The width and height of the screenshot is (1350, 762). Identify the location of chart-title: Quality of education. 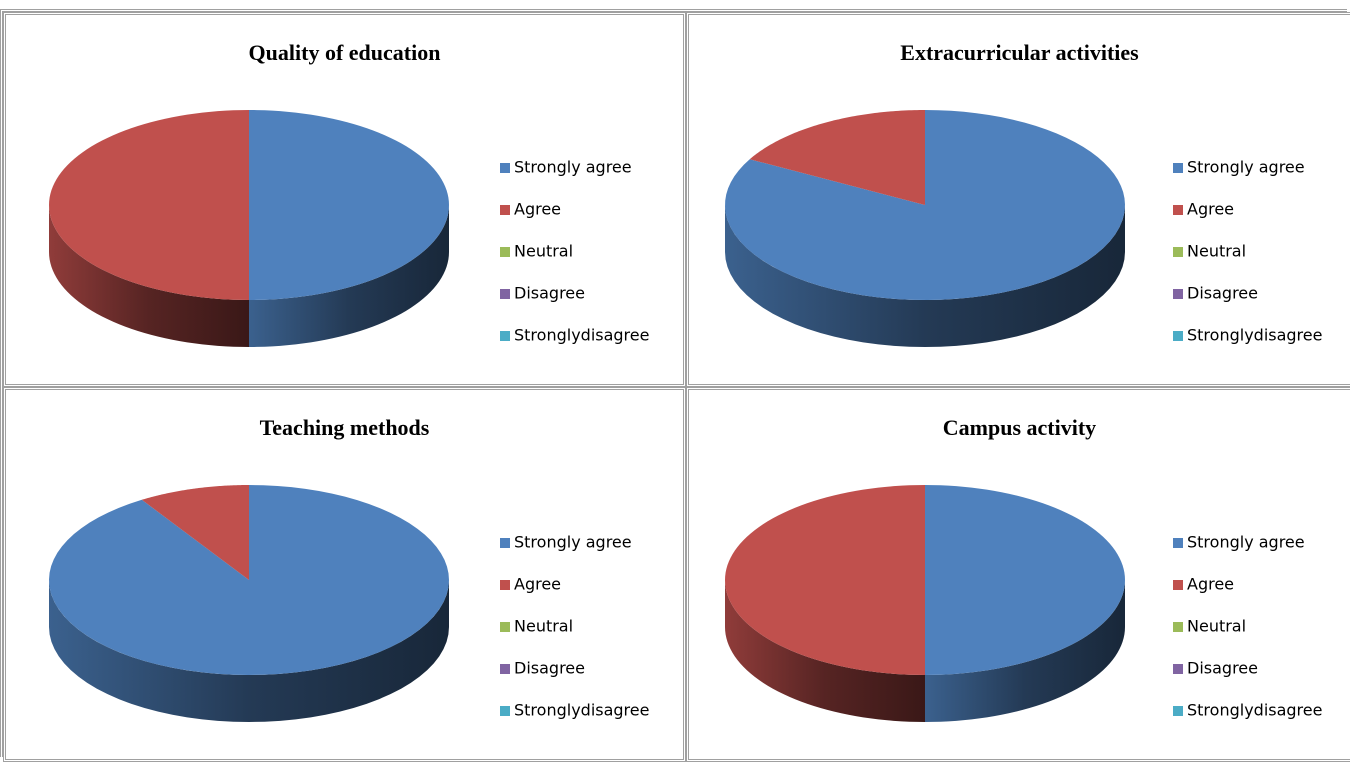
(345, 52).